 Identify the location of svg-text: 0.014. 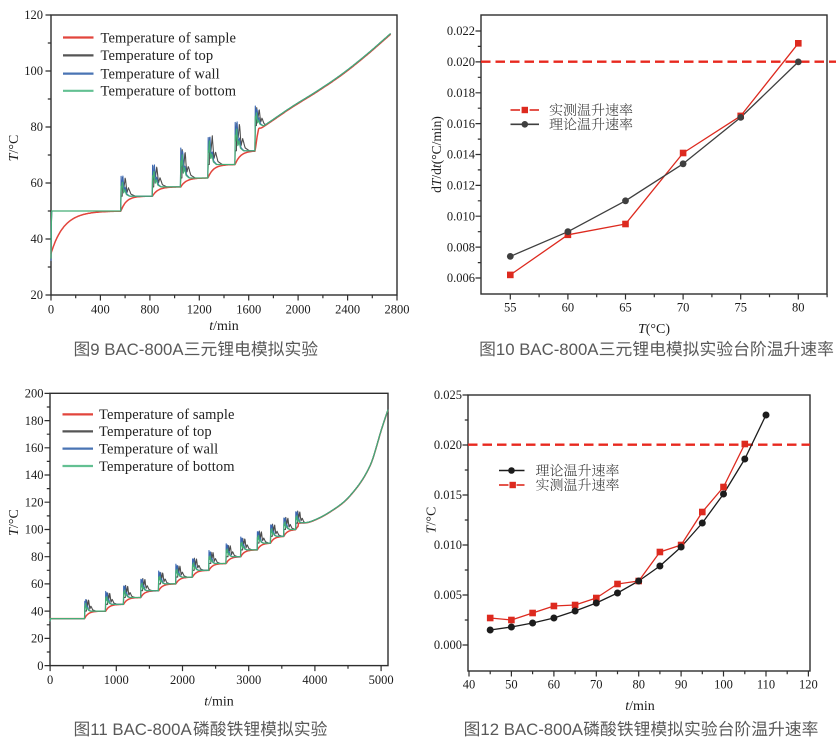
(461, 155).